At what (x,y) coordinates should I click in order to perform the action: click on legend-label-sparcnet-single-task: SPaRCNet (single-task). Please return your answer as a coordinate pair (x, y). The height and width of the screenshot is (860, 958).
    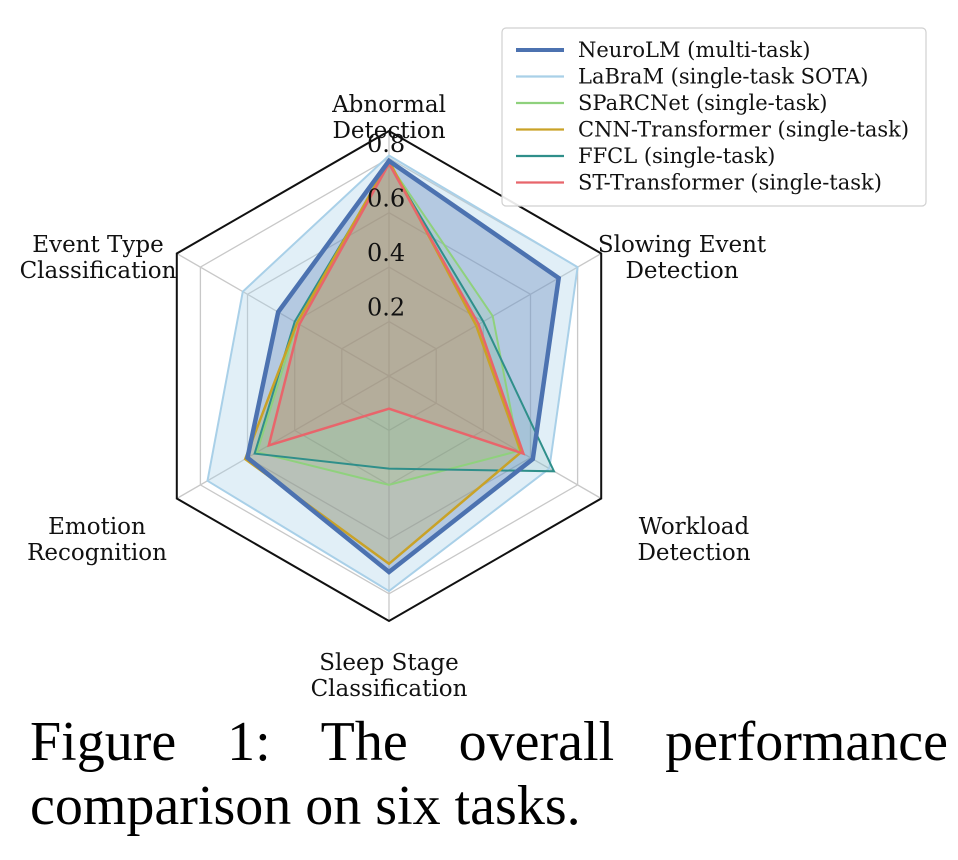
    Looking at the image, I should click on (702, 103).